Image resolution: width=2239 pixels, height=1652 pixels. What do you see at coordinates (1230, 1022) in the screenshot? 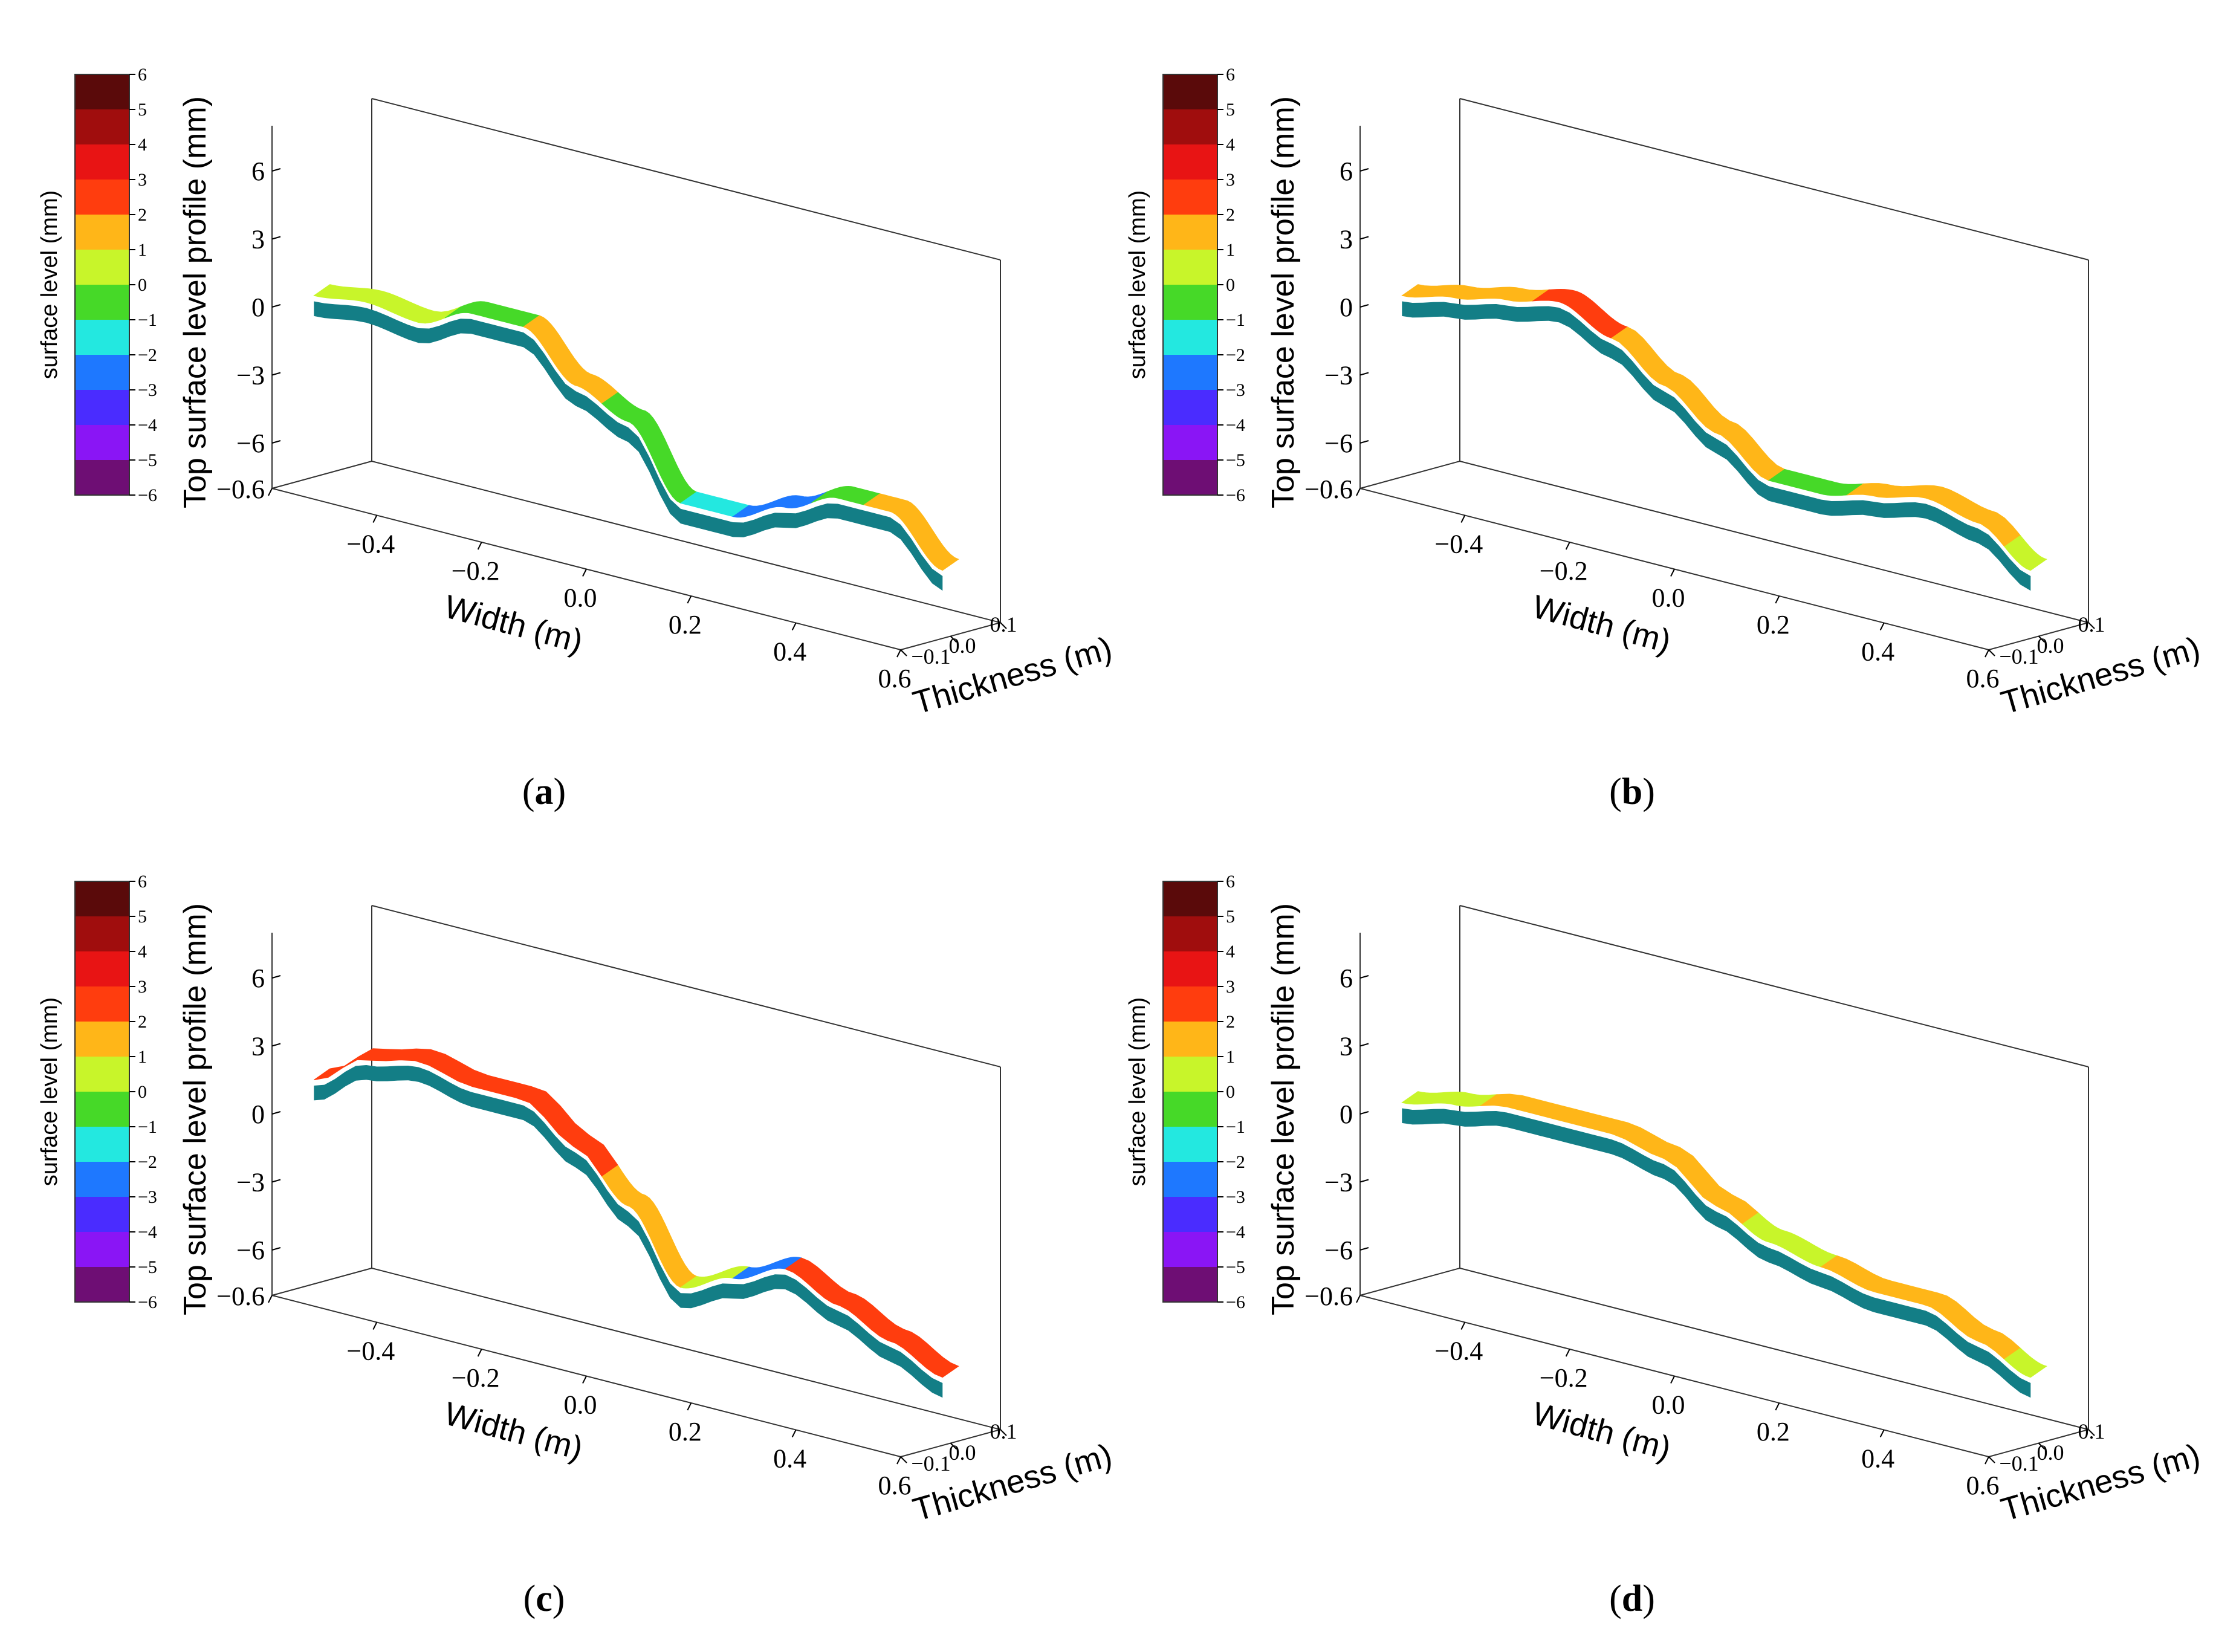
I see `colorbar-tick-label: 2` at bounding box center [1230, 1022].